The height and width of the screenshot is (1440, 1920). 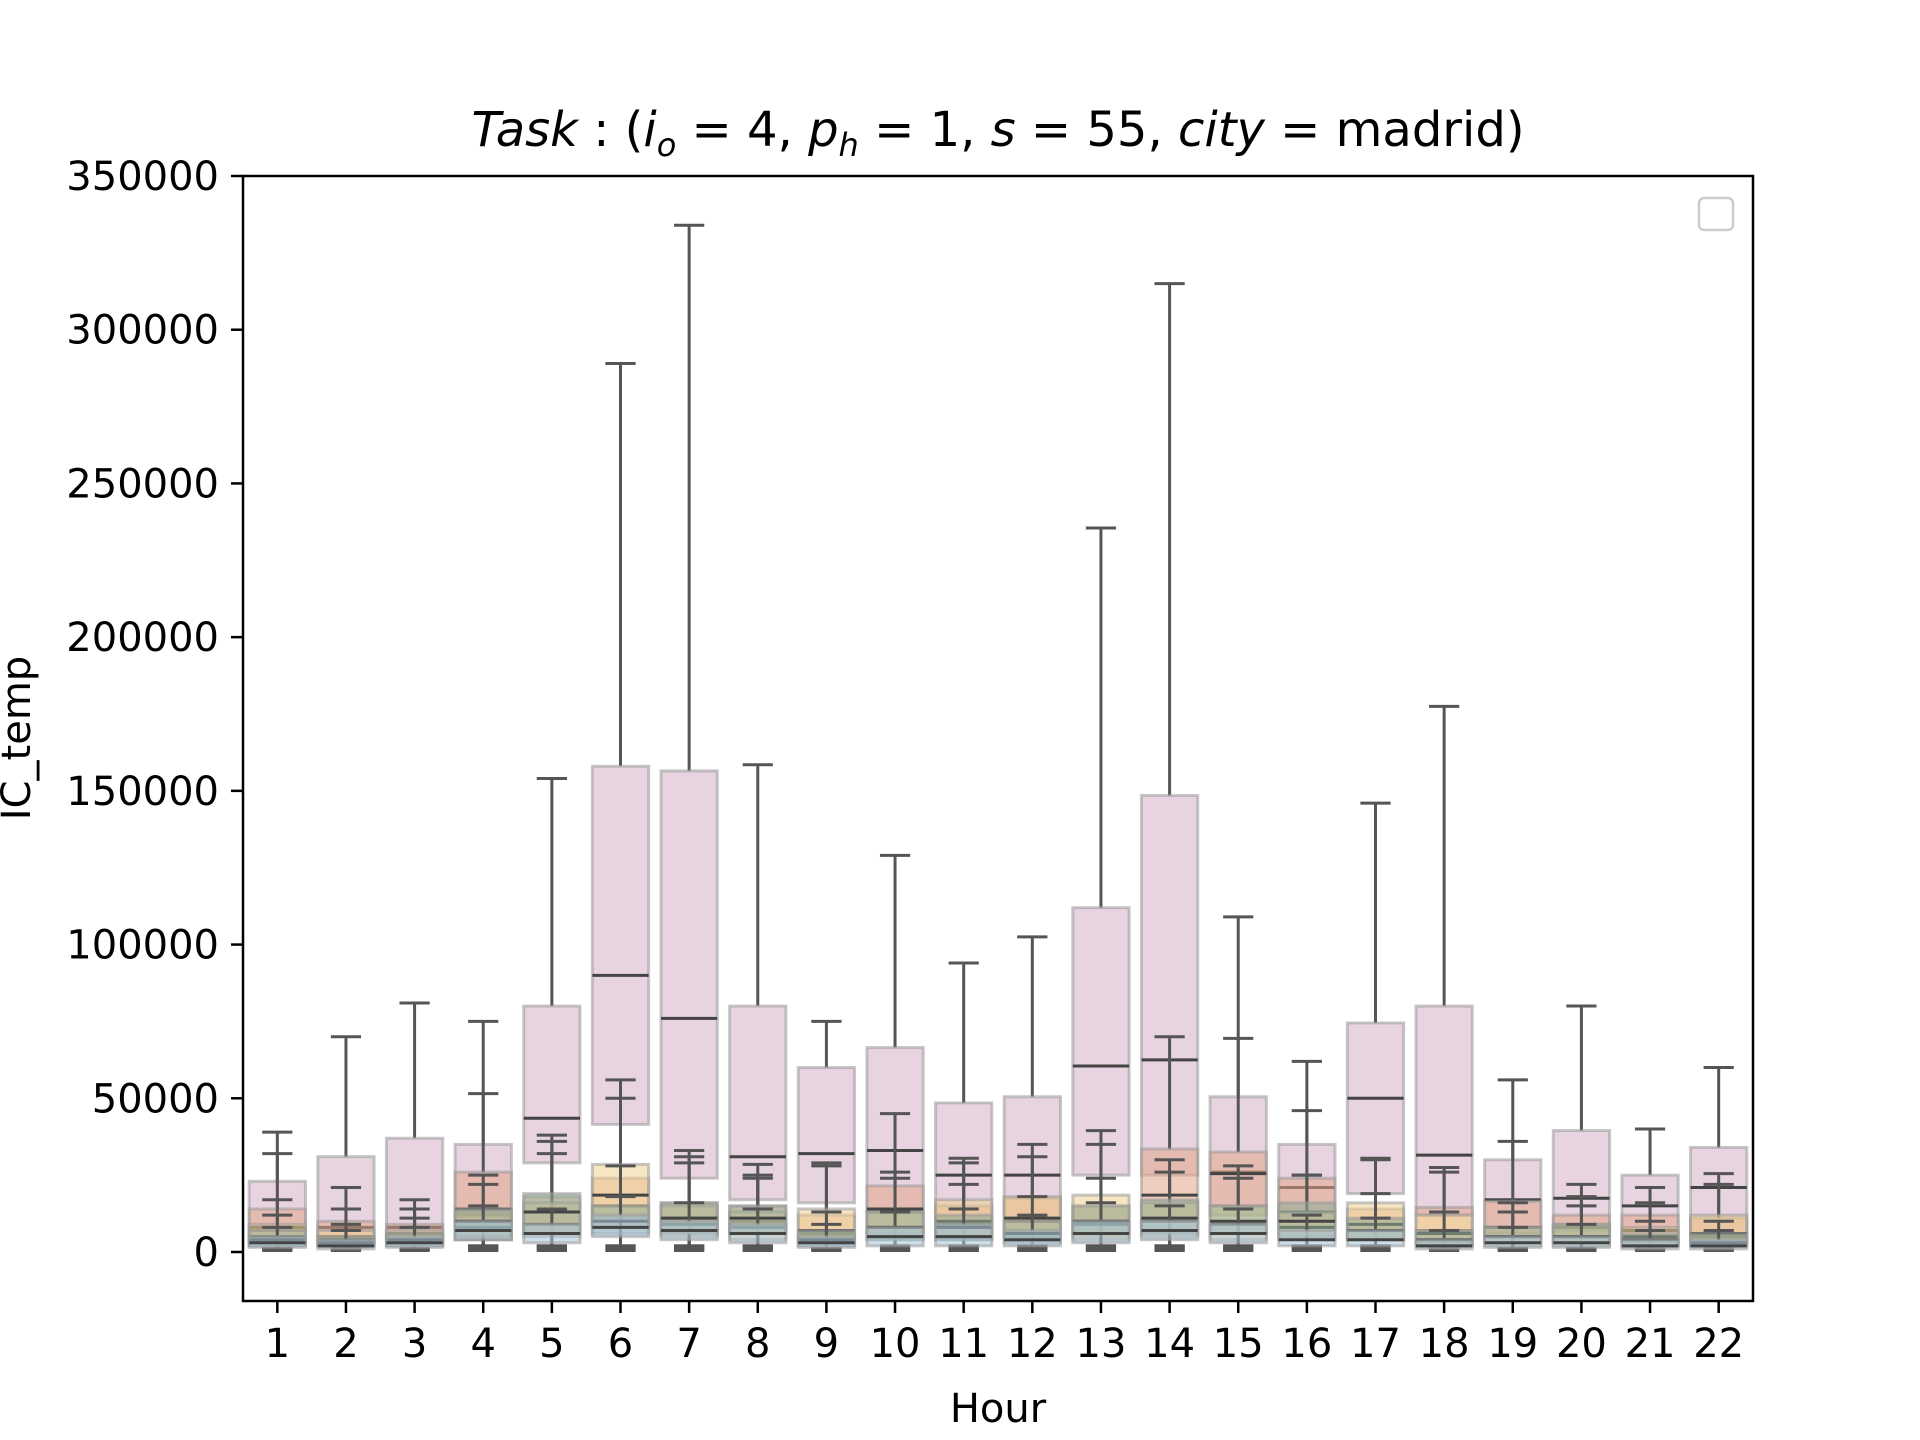 I want to click on x-tick-label: 18, so click(x=1444, y=1344).